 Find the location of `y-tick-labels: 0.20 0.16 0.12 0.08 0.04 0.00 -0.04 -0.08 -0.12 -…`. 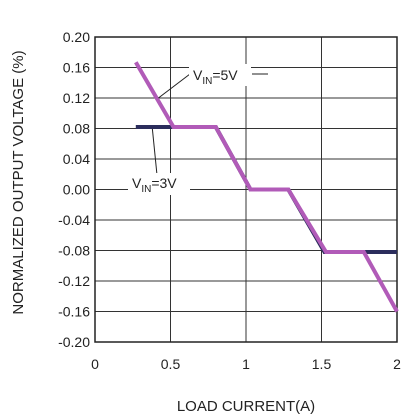

y-tick-labels: 0.20 0.16 0.12 0.08 0.04 0.00 -0.04 -0.08 -0.12 -… is located at coordinates (74, 189).